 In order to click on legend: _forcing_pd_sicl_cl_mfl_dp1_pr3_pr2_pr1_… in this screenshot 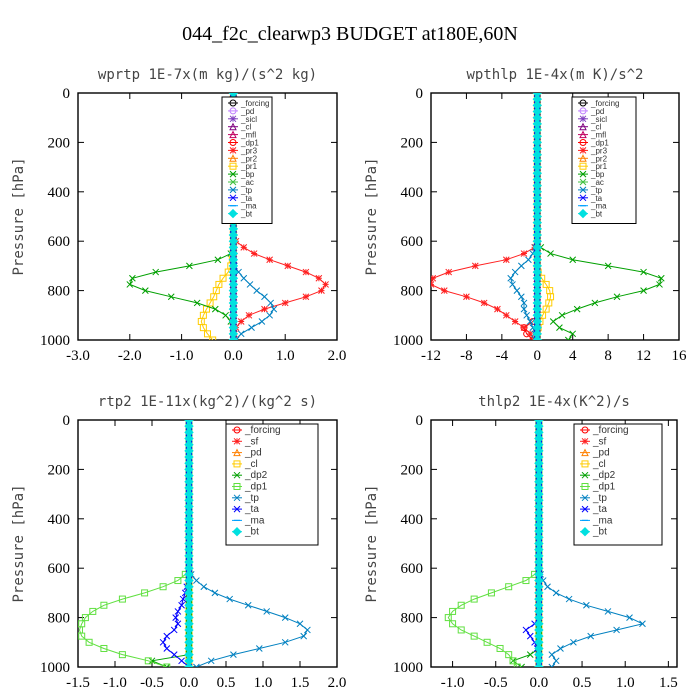, I will do `click(604, 160)`.